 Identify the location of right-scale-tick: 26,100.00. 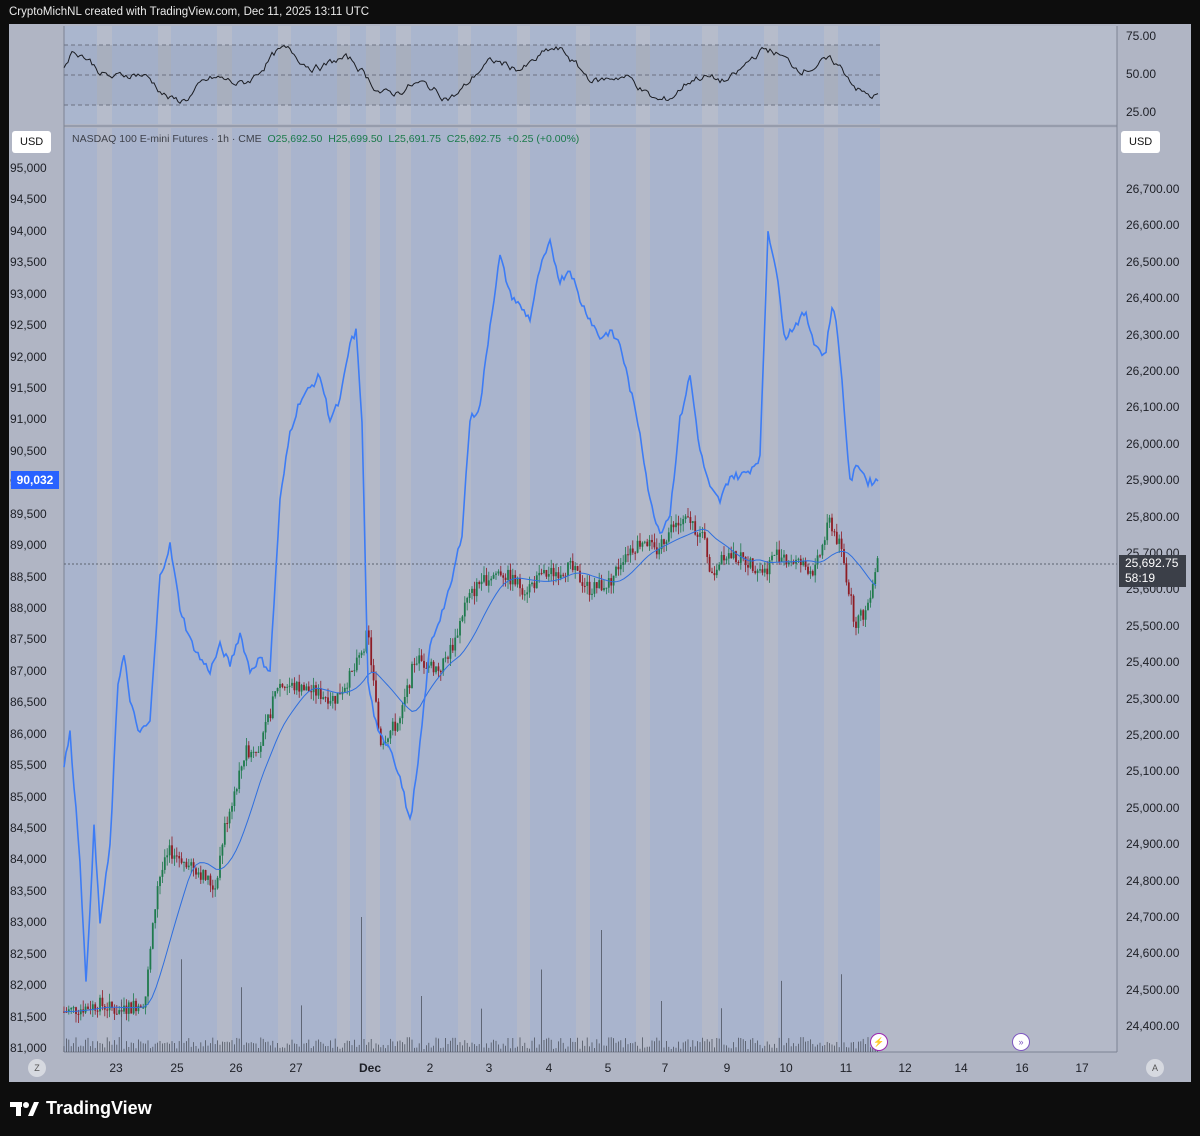
(1153, 407).